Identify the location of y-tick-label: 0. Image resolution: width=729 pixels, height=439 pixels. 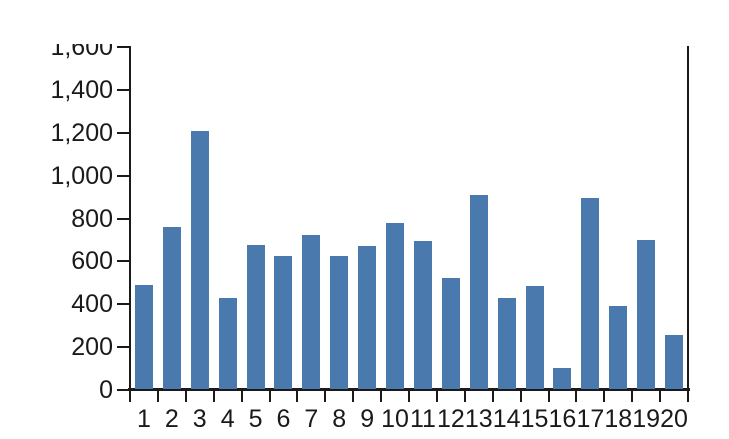
(106, 390).